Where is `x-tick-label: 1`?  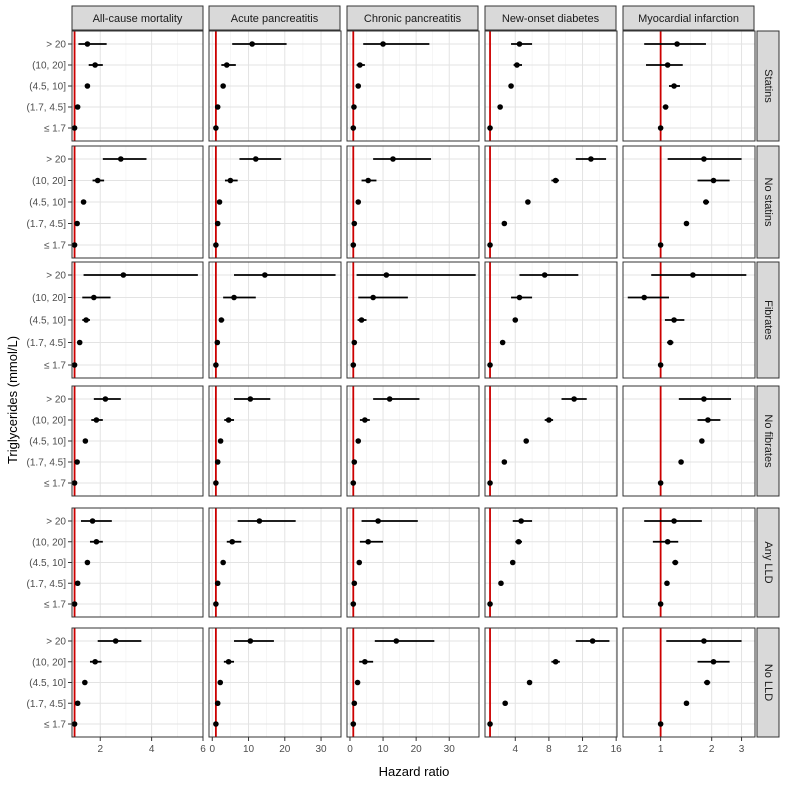 x-tick-label: 1 is located at coordinates (661, 749).